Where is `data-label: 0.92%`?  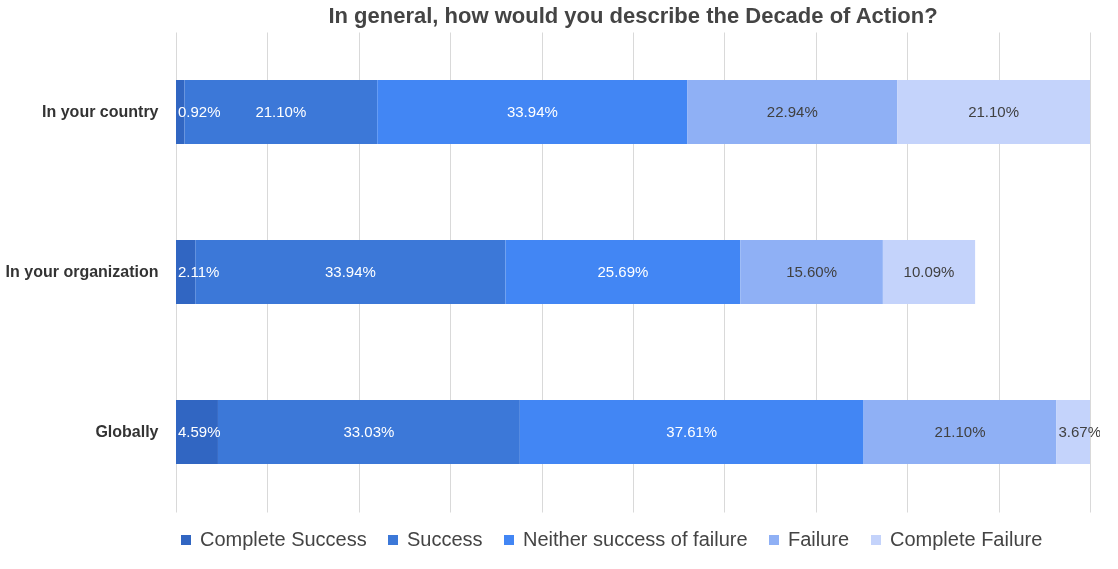 data-label: 0.92% is located at coordinates (199, 111).